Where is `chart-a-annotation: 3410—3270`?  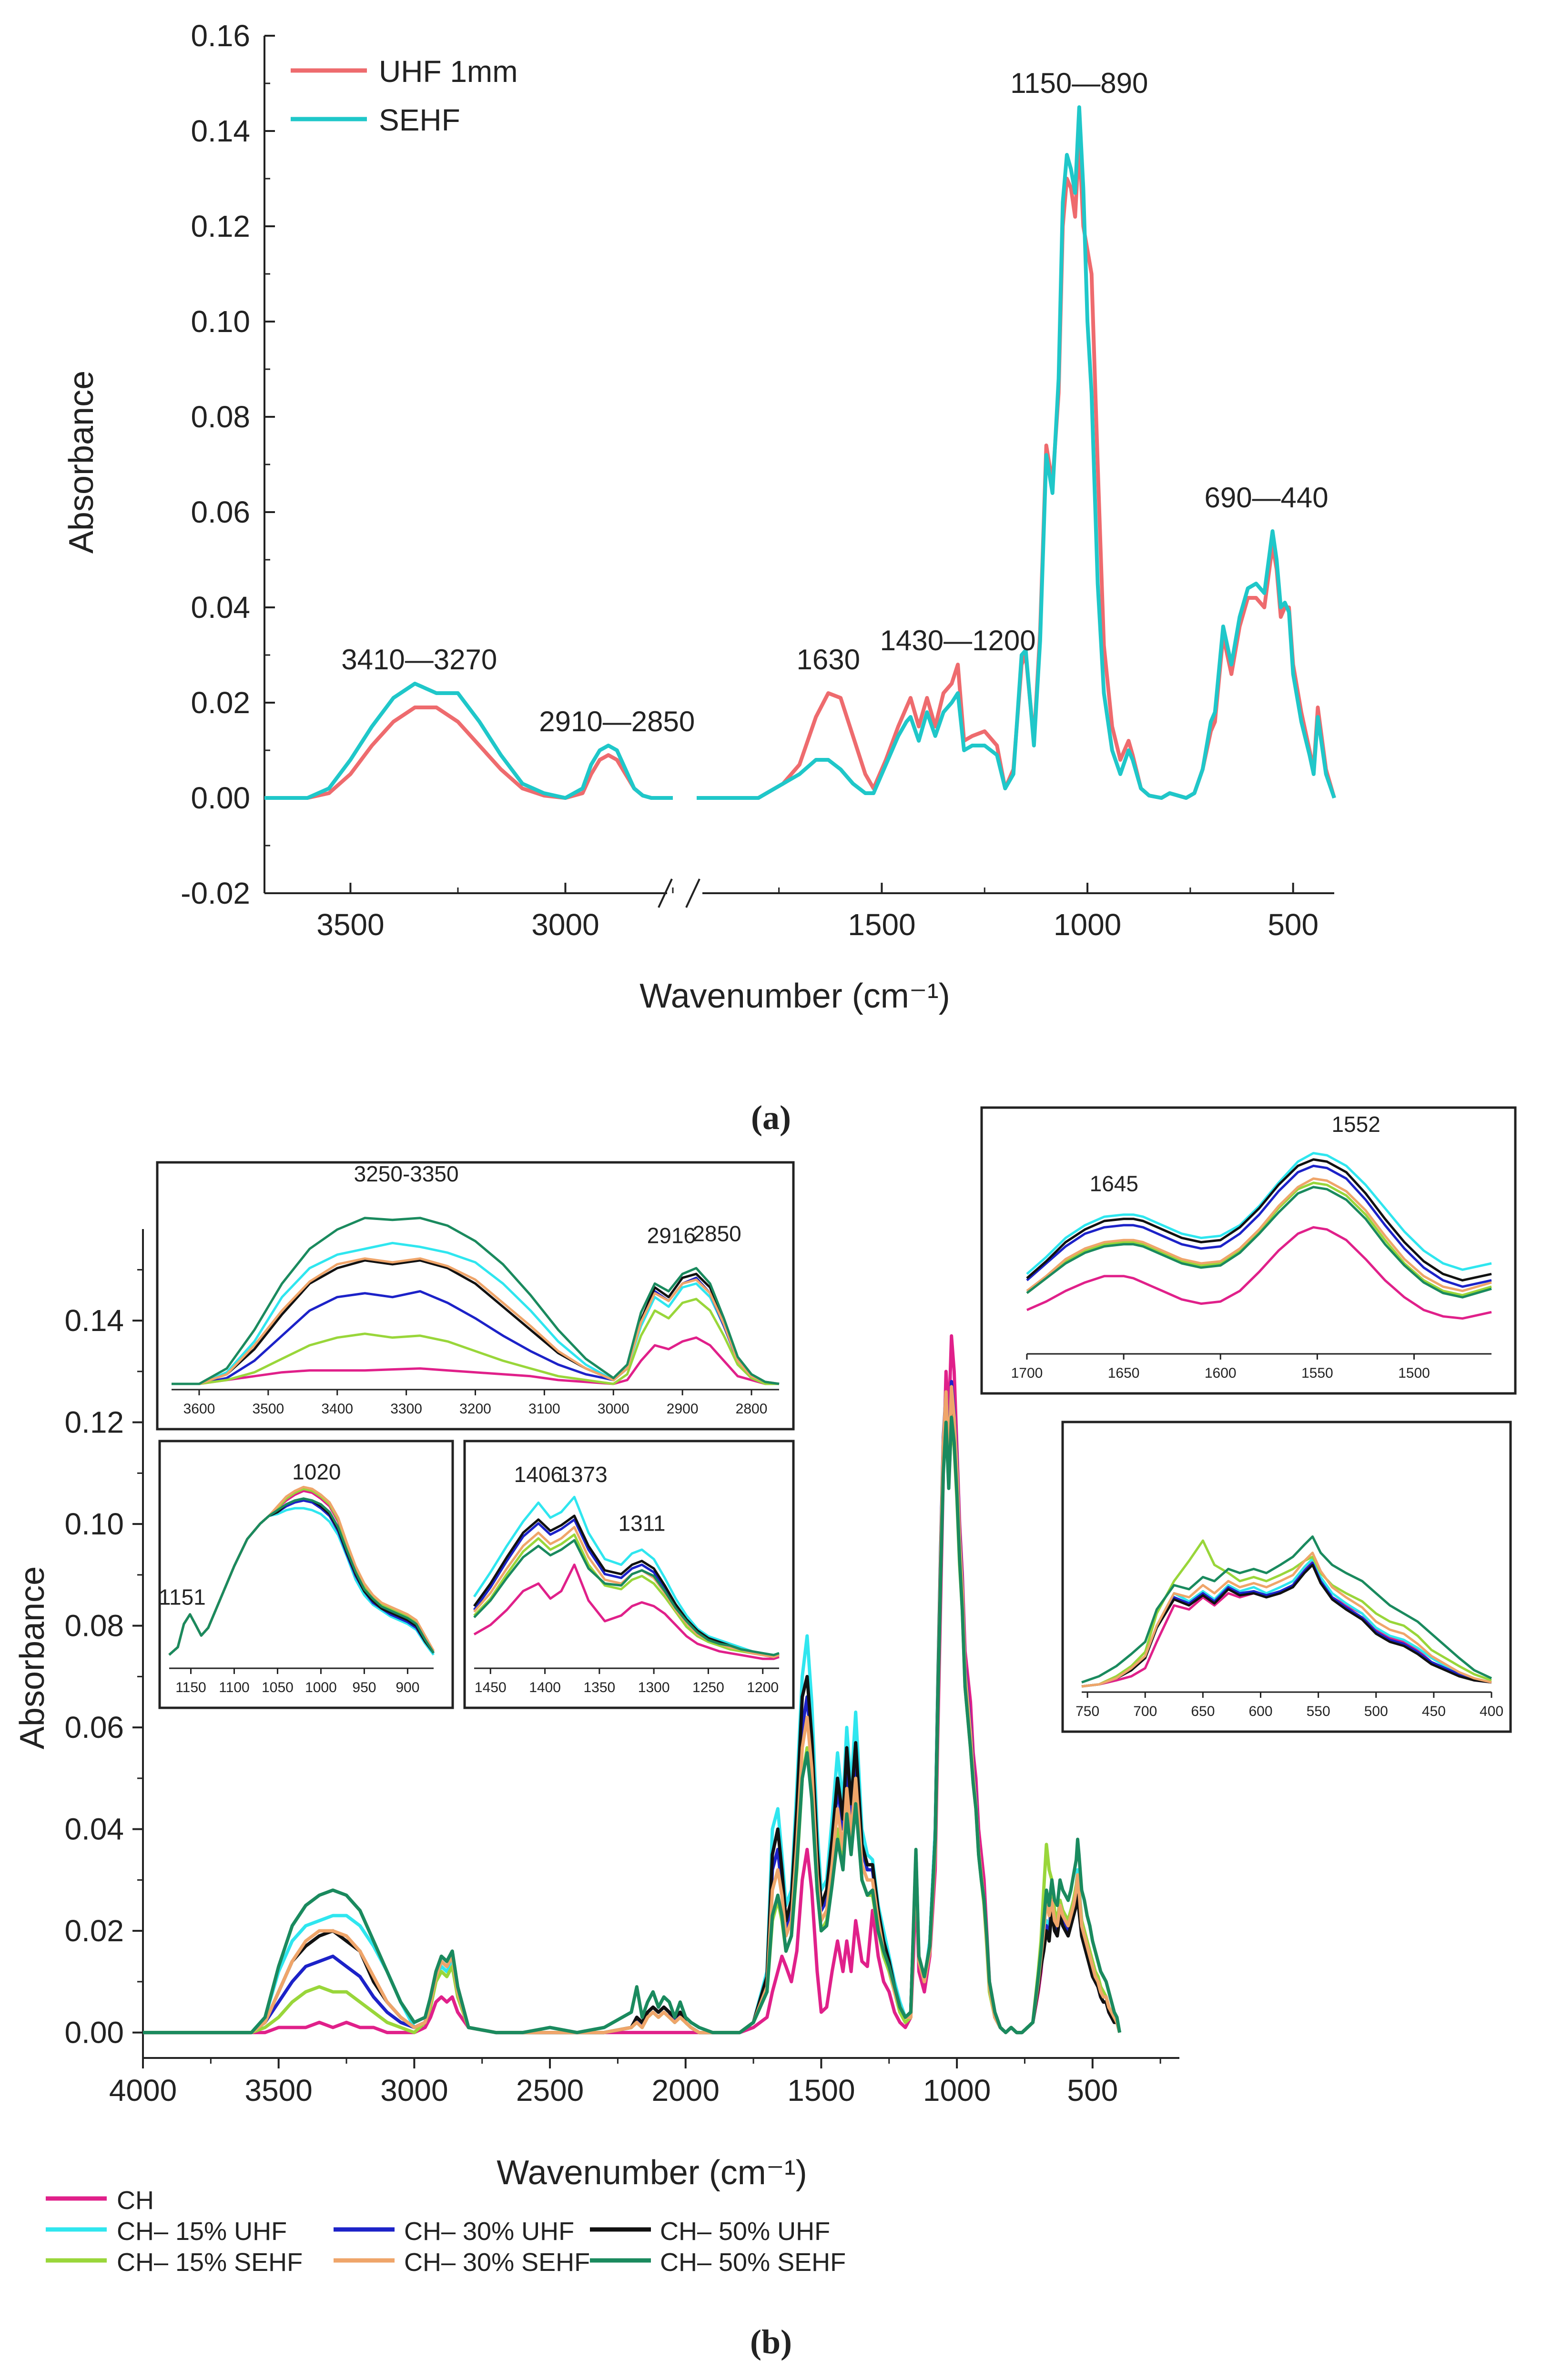
chart-a-annotation: 3410—3270 is located at coordinates (419, 660).